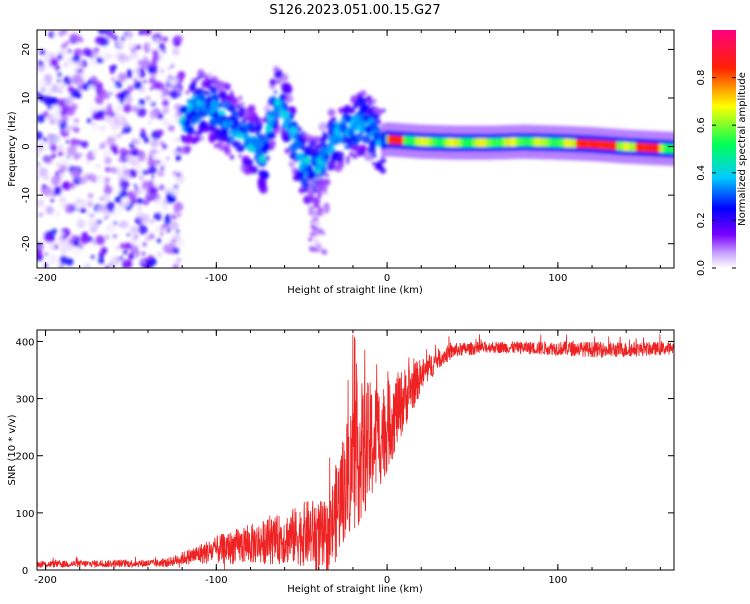  Describe the element at coordinates (701, 125) in the screenshot. I see `colorbar-tick-label: 0.6` at that location.